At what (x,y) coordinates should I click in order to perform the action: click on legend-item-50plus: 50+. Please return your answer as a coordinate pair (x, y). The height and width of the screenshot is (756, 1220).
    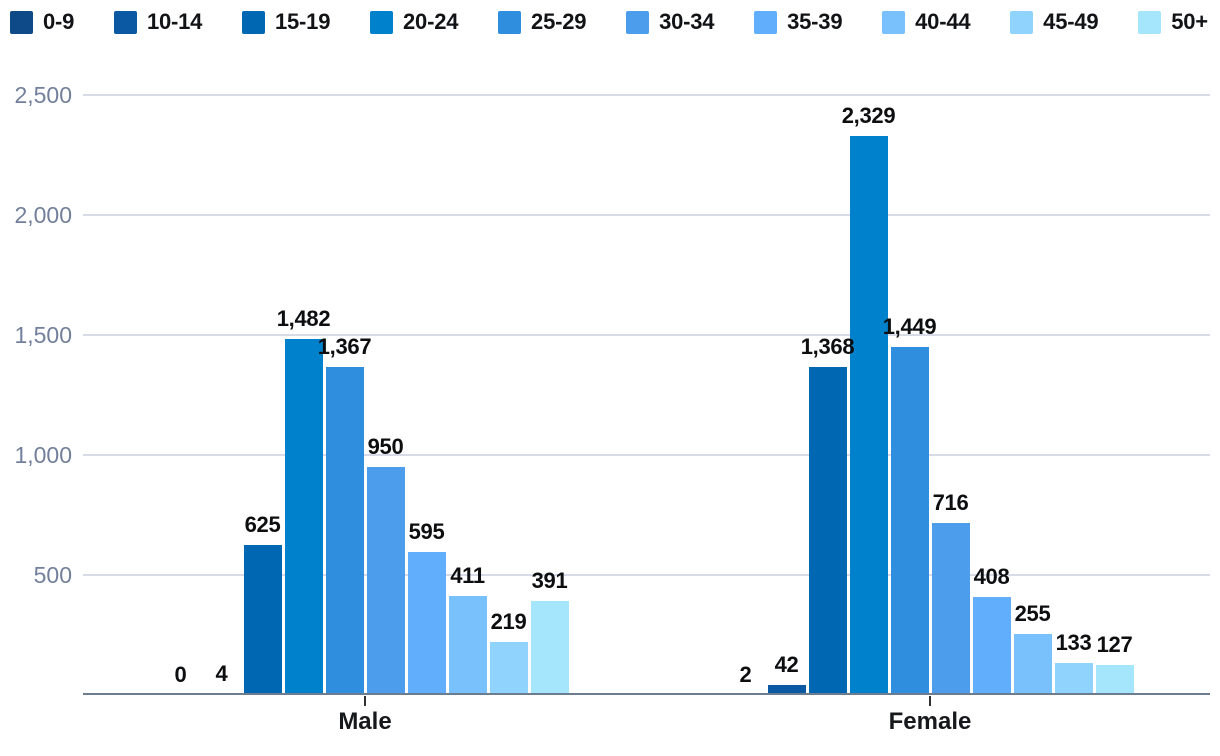
    Looking at the image, I should click on (1173, 22).